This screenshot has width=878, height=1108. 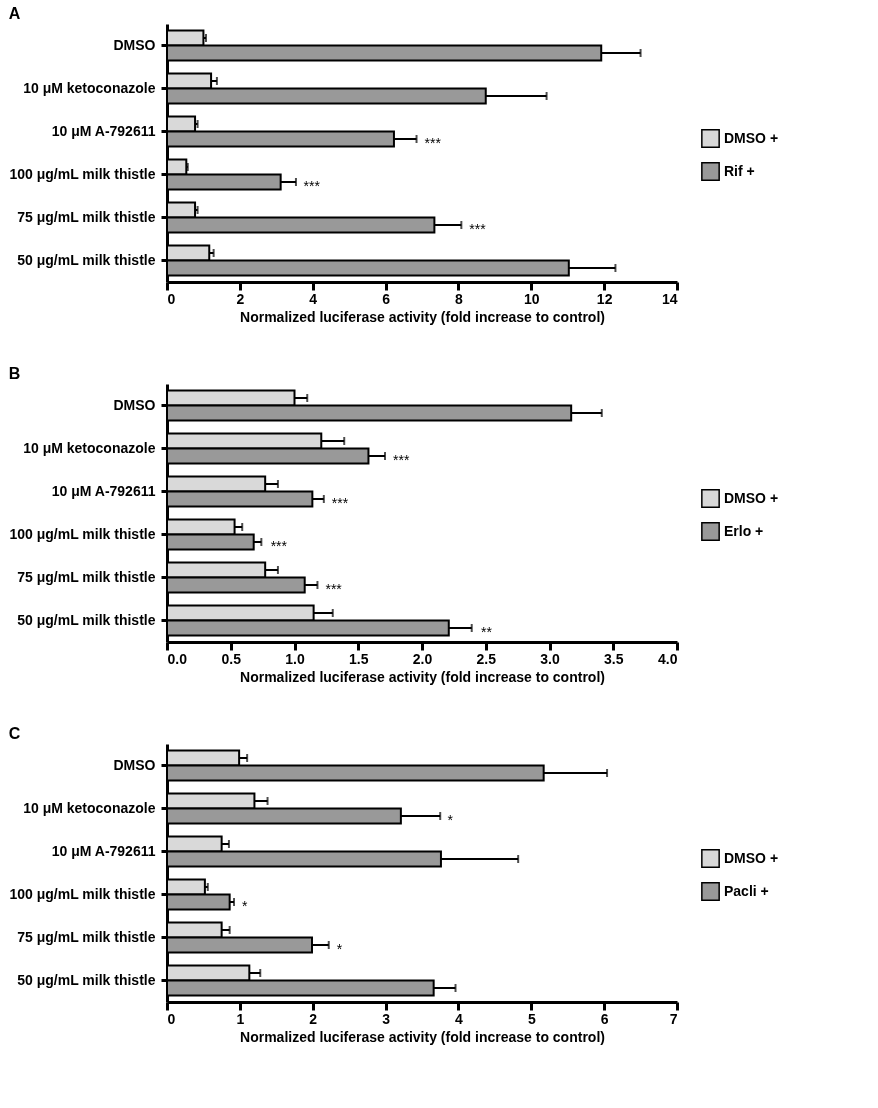 What do you see at coordinates (531, 1018) in the screenshot?
I see `x-tick-label: 5` at bounding box center [531, 1018].